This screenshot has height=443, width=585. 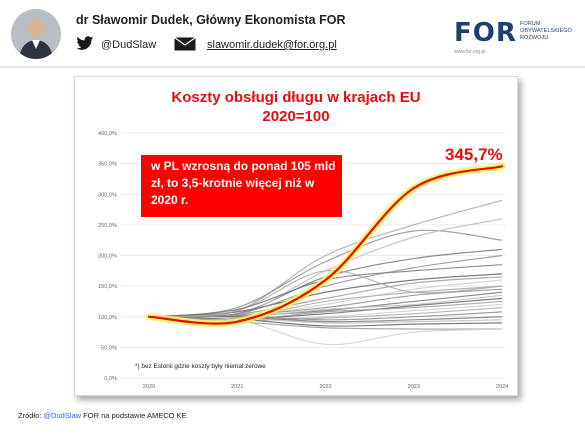 What do you see at coordinates (149, 387) in the screenshot?
I see `x-tick-label: 2020` at bounding box center [149, 387].